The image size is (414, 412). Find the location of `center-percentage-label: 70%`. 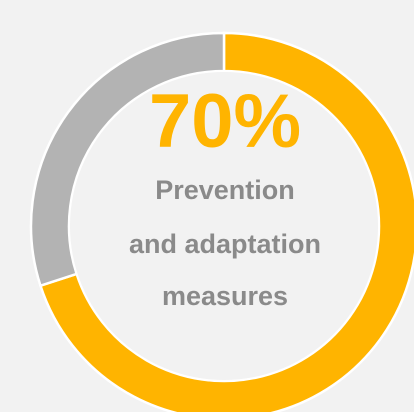

center-percentage-label: 70% is located at coordinates (225, 121).